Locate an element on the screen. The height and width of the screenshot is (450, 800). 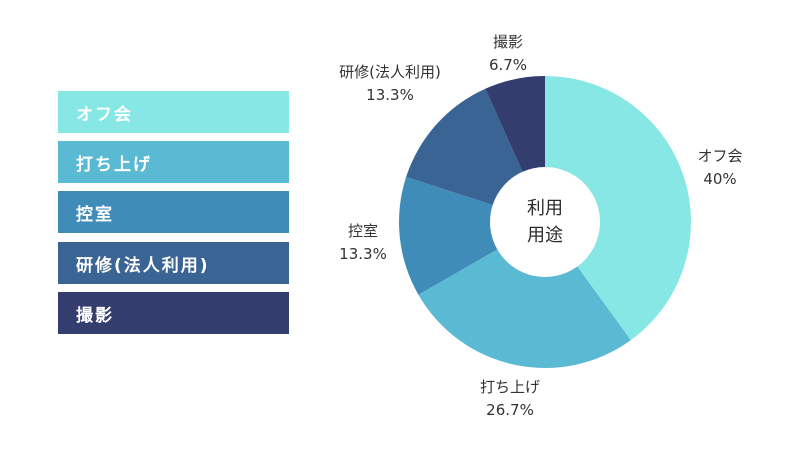
legend-item-hikaeshitsu: 控室 is located at coordinates (173, 212).